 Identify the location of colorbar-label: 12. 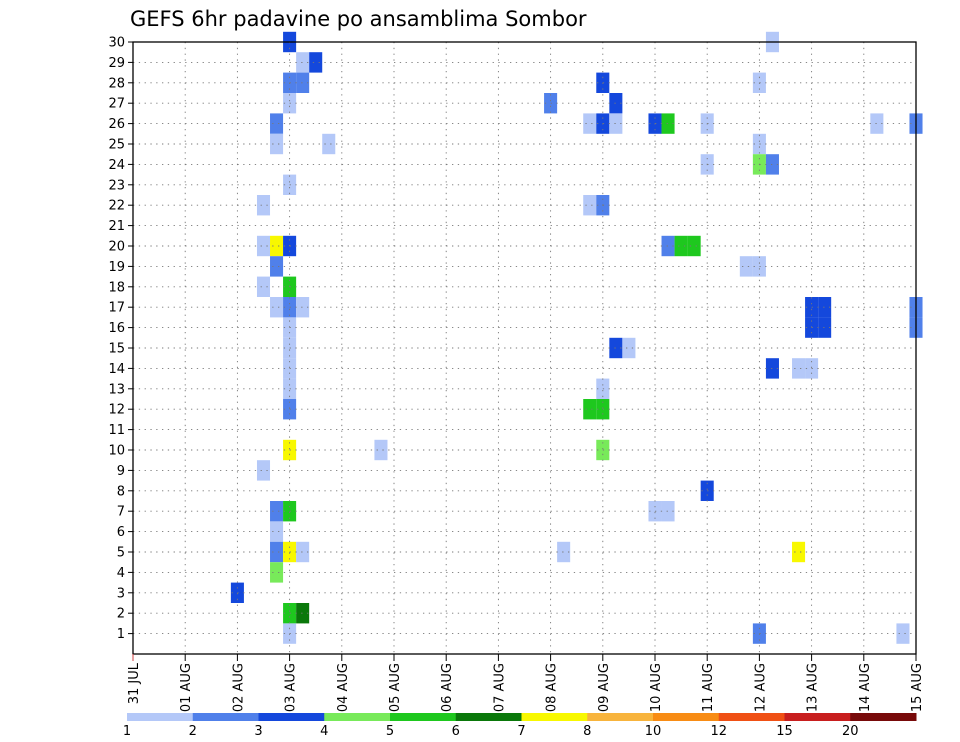
(718, 731).